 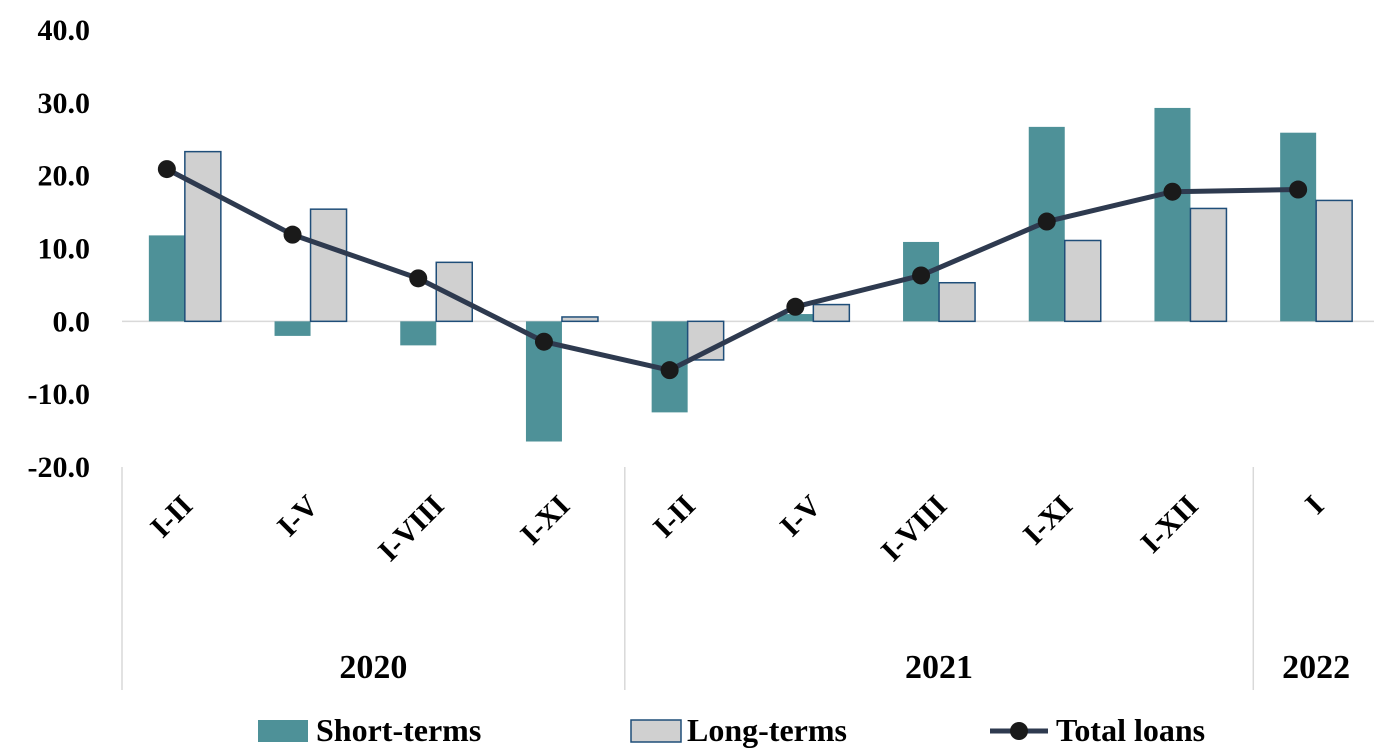 I want to click on legend-label-short-terms: Short-terms, so click(x=398, y=730).